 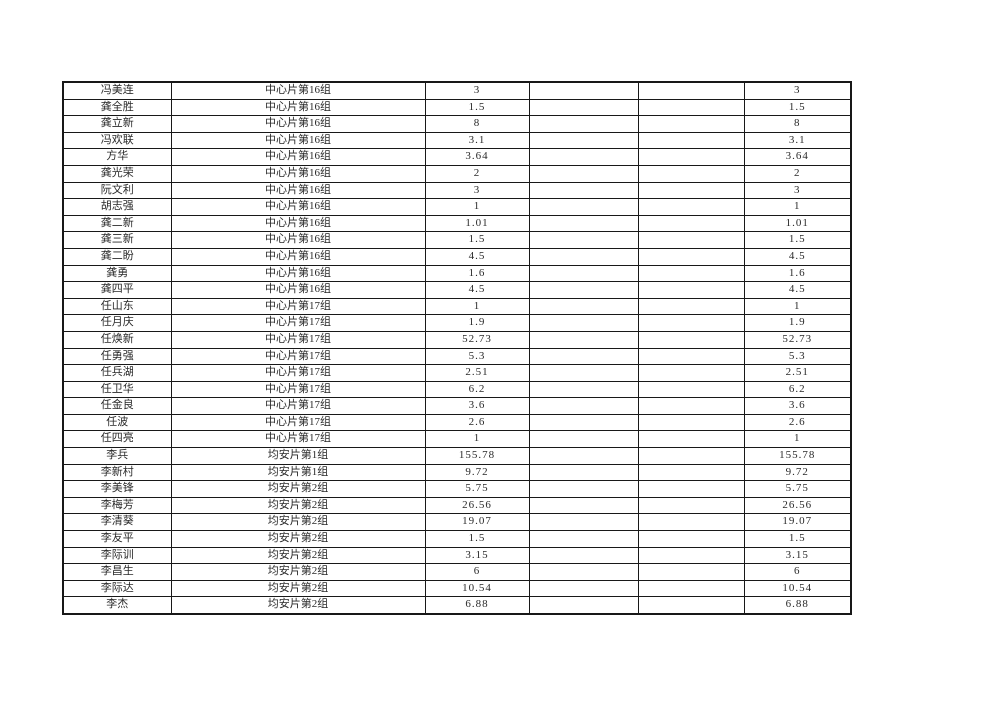 What do you see at coordinates (797, 588) in the screenshot?
I see `cell-value-repeat: 10.54` at bounding box center [797, 588].